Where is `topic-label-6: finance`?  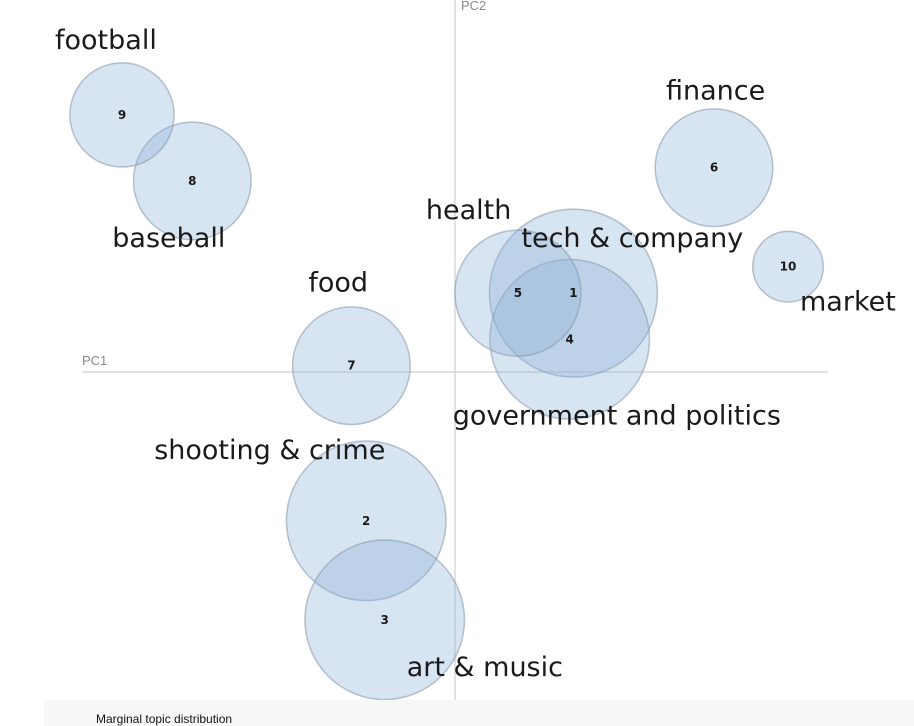
topic-label-6: finance is located at coordinates (715, 91).